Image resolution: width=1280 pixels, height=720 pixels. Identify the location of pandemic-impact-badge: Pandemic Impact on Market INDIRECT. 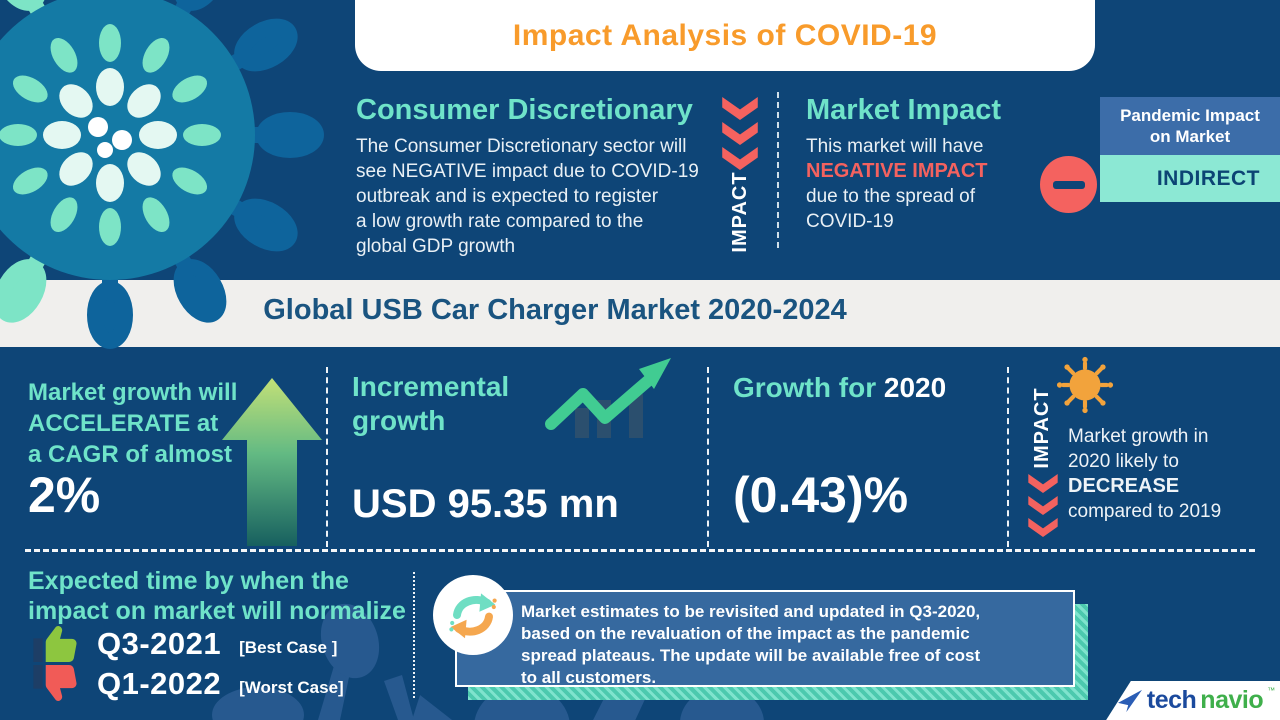
(1190, 149).